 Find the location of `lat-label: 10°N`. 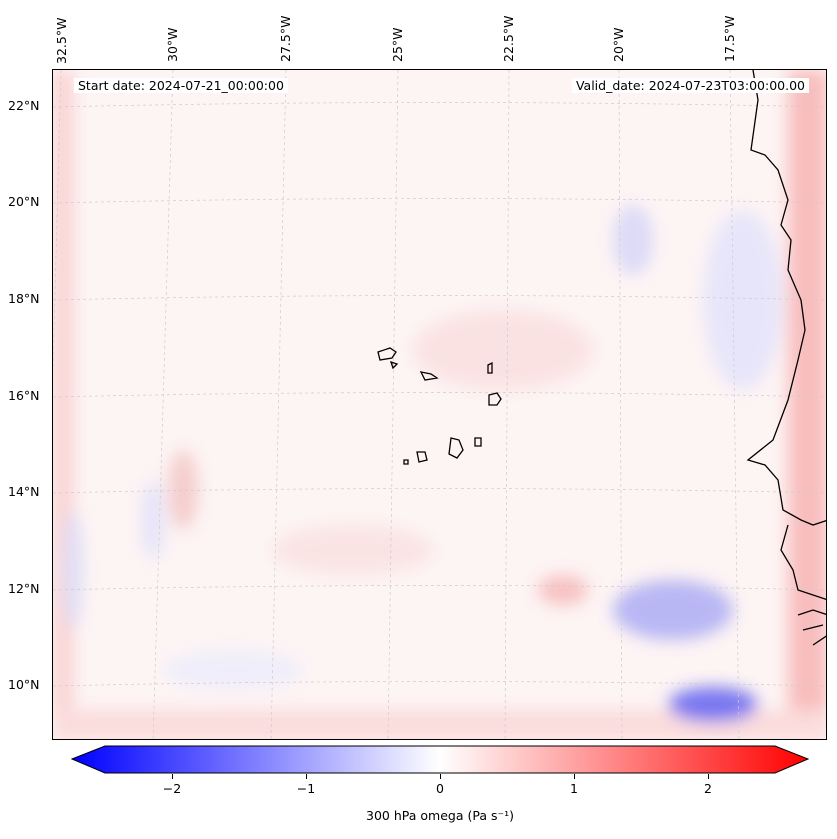

lat-label: 10°N is located at coordinates (24, 684).